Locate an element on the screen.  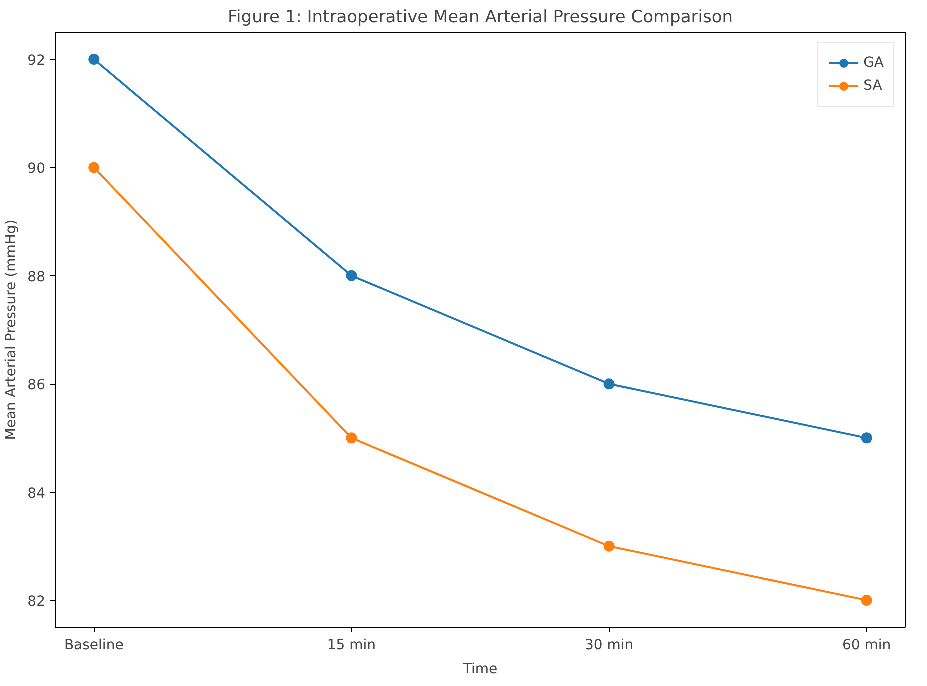
y-axis-title: Mean Arterial Pressure (mmHg) is located at coordinates (12, 330).